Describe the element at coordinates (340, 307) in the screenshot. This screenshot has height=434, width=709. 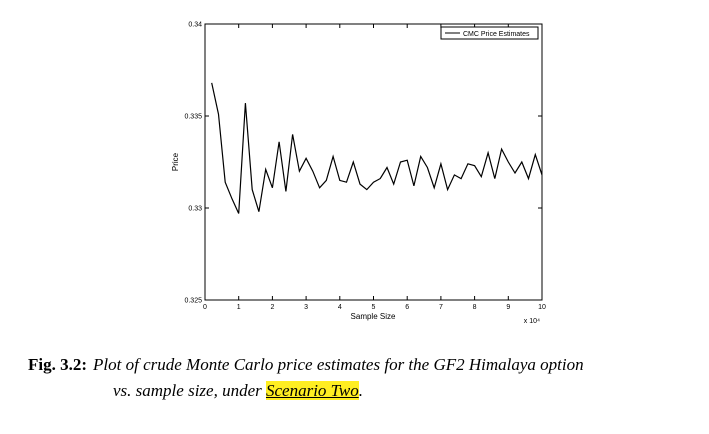
I see `x-tick-label: 4` at that location.